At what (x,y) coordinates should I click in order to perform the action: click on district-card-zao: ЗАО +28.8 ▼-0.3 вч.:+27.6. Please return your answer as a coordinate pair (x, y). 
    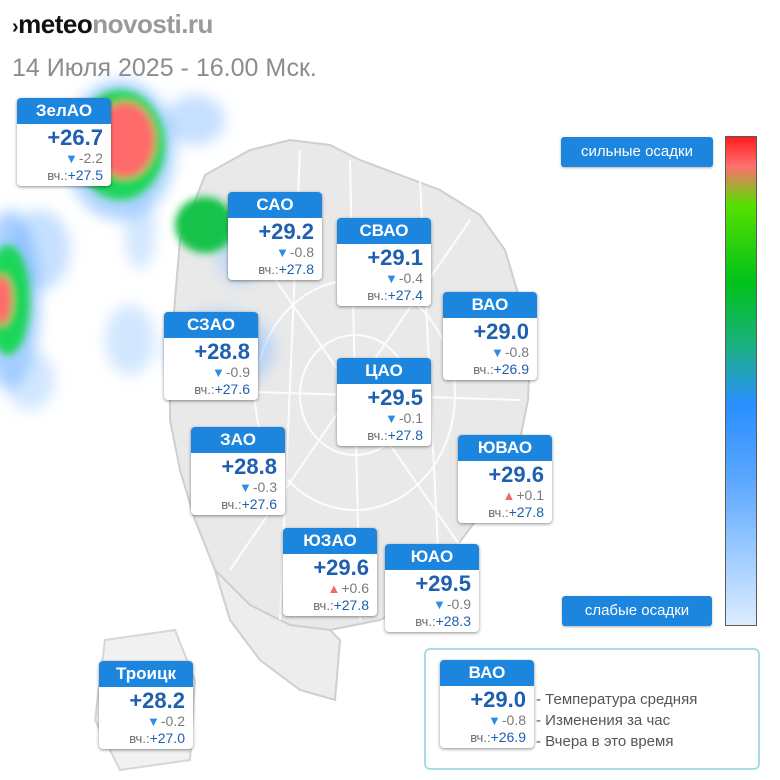
    Looking at the image, I should click on (238, 471).